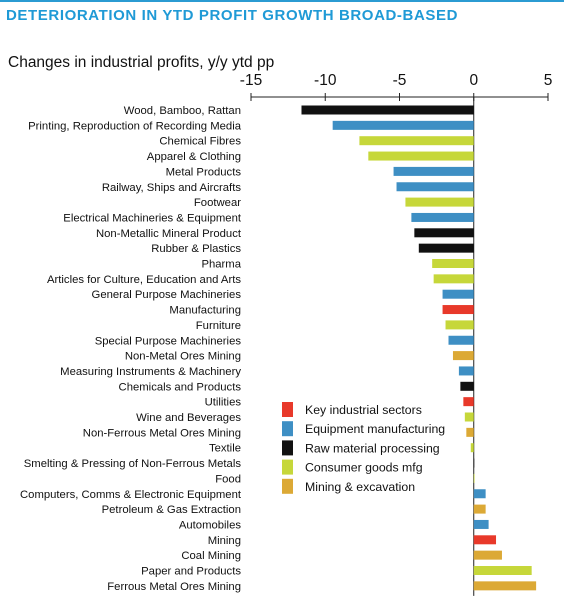 The image size is (564, 607). Describe the element at coordinates (548, 80) in the screenshot. I see `x-tick-label: 5` at that location.